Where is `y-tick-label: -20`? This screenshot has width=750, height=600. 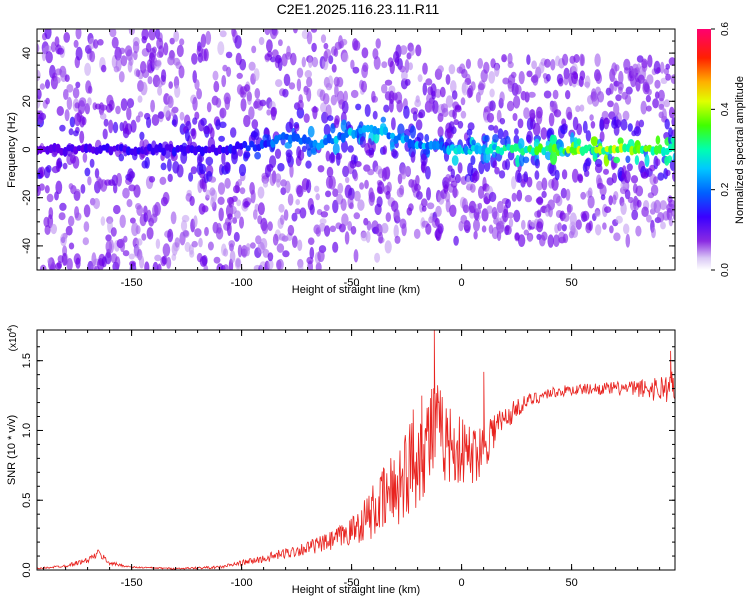 y-tick-label: -20 is located at coordinates (27, 198).